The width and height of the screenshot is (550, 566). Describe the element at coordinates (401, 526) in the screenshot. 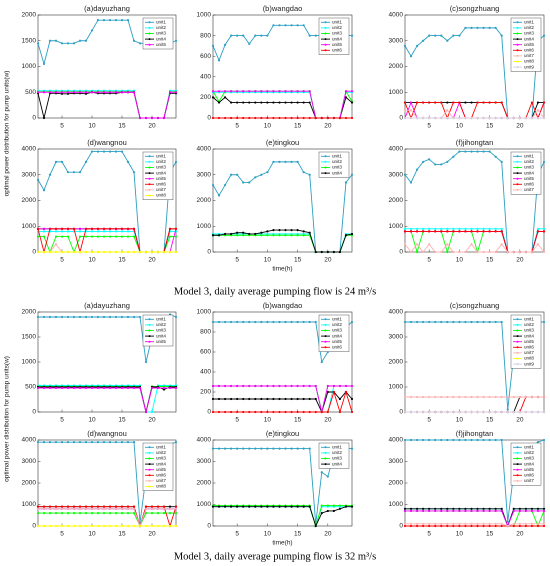

I see `y-tick-label: 0` at that location.